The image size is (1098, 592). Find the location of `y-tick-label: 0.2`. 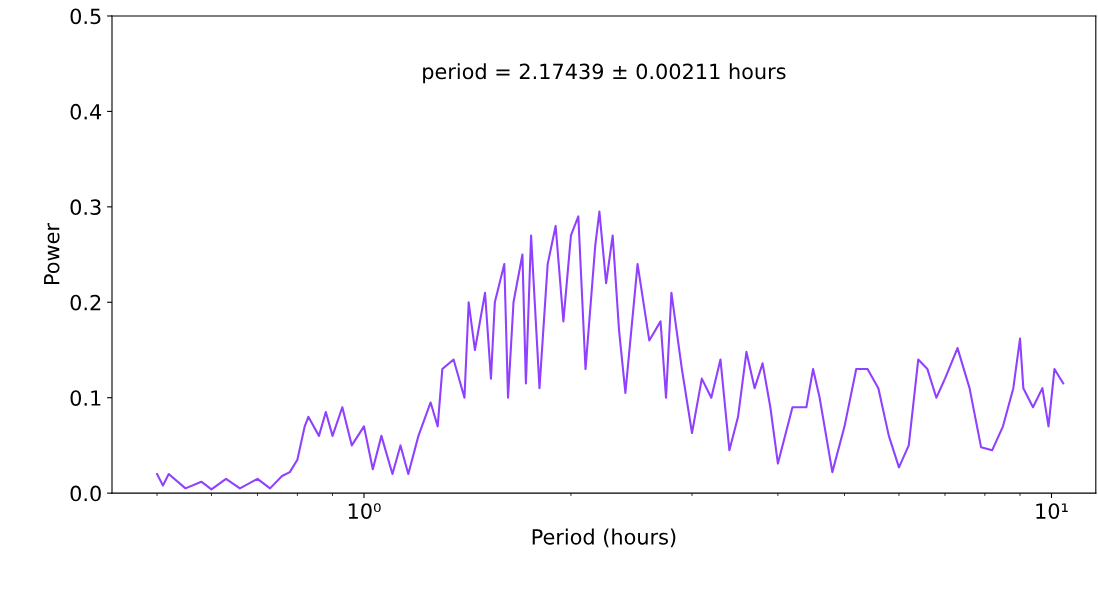

y-tick-label: 0.2 is located at coordinates (85, 302).